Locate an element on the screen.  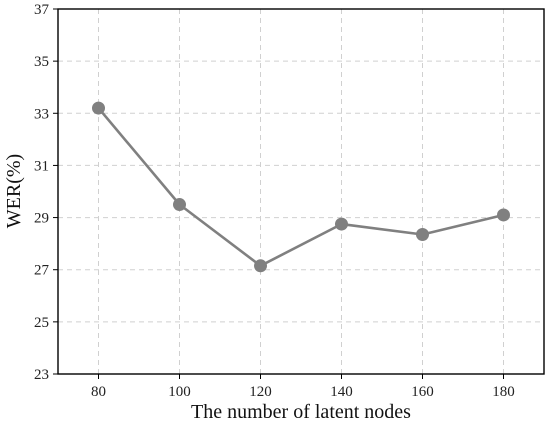
x-tick-label: 180 is located at coordinates (503, 392).